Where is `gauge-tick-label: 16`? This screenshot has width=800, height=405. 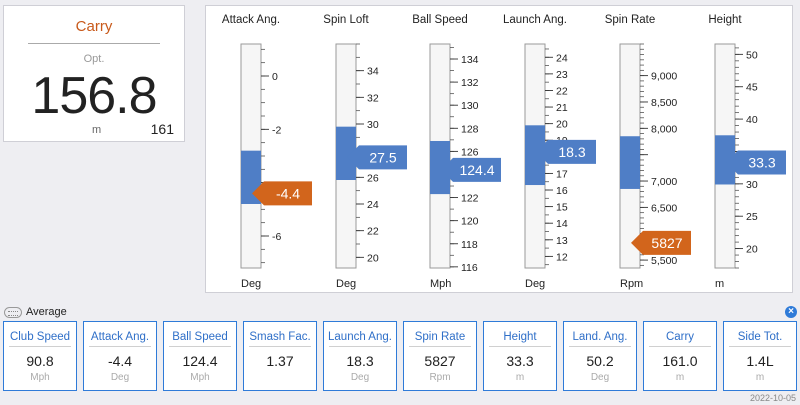 gauge-tick-label: 16 is located at coordinates (562, 191).